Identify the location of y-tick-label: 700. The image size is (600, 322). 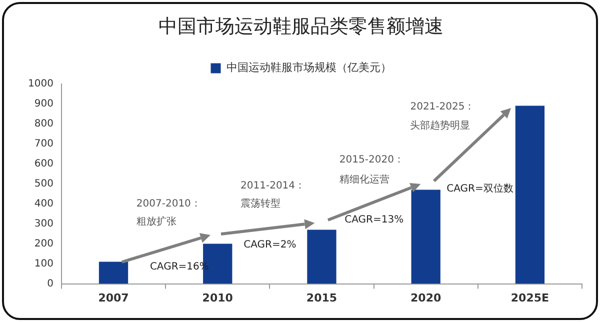
(44, 144).